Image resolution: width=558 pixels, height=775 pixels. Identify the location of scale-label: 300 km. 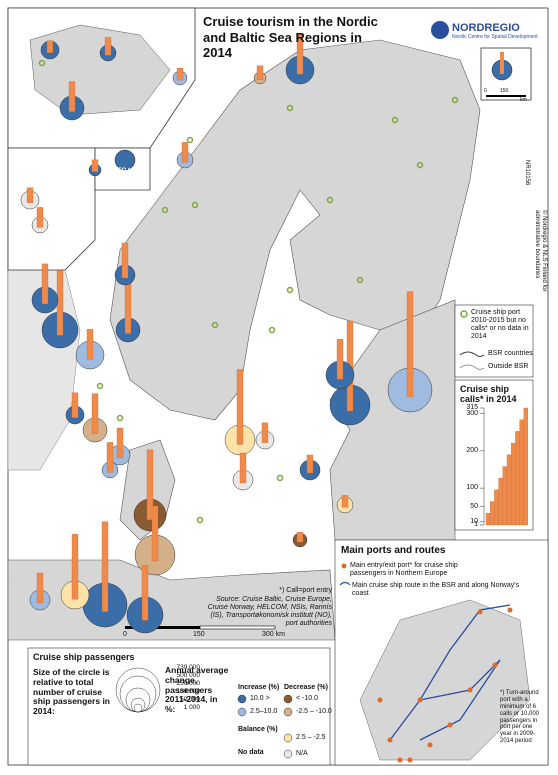
(273, 634).